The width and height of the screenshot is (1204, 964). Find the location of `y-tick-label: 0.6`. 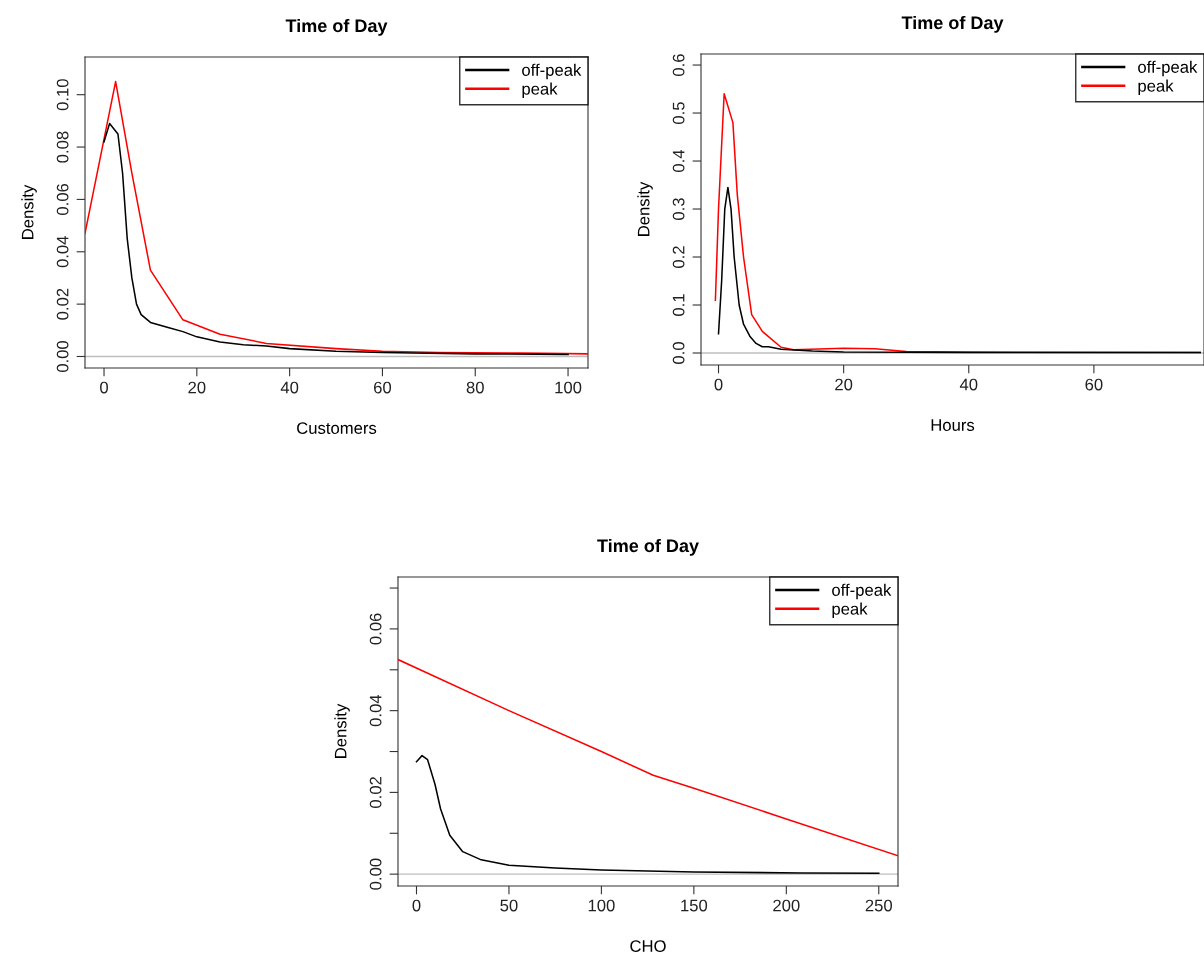

y-tick-label: 0.6 is located at coordinates (678, 65).